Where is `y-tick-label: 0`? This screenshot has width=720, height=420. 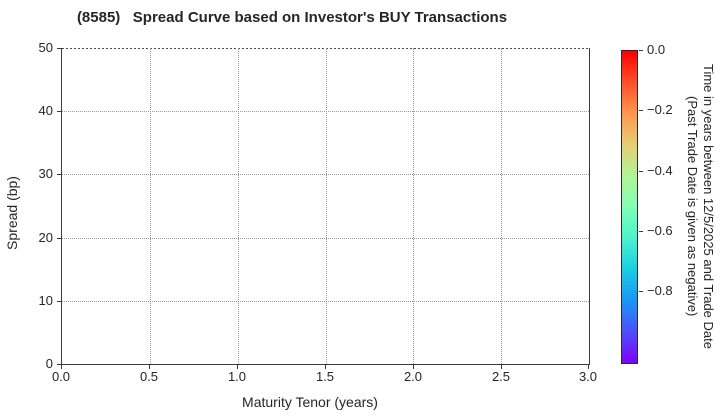
y-tick-label: 0 is located at coordinates (49, 363).